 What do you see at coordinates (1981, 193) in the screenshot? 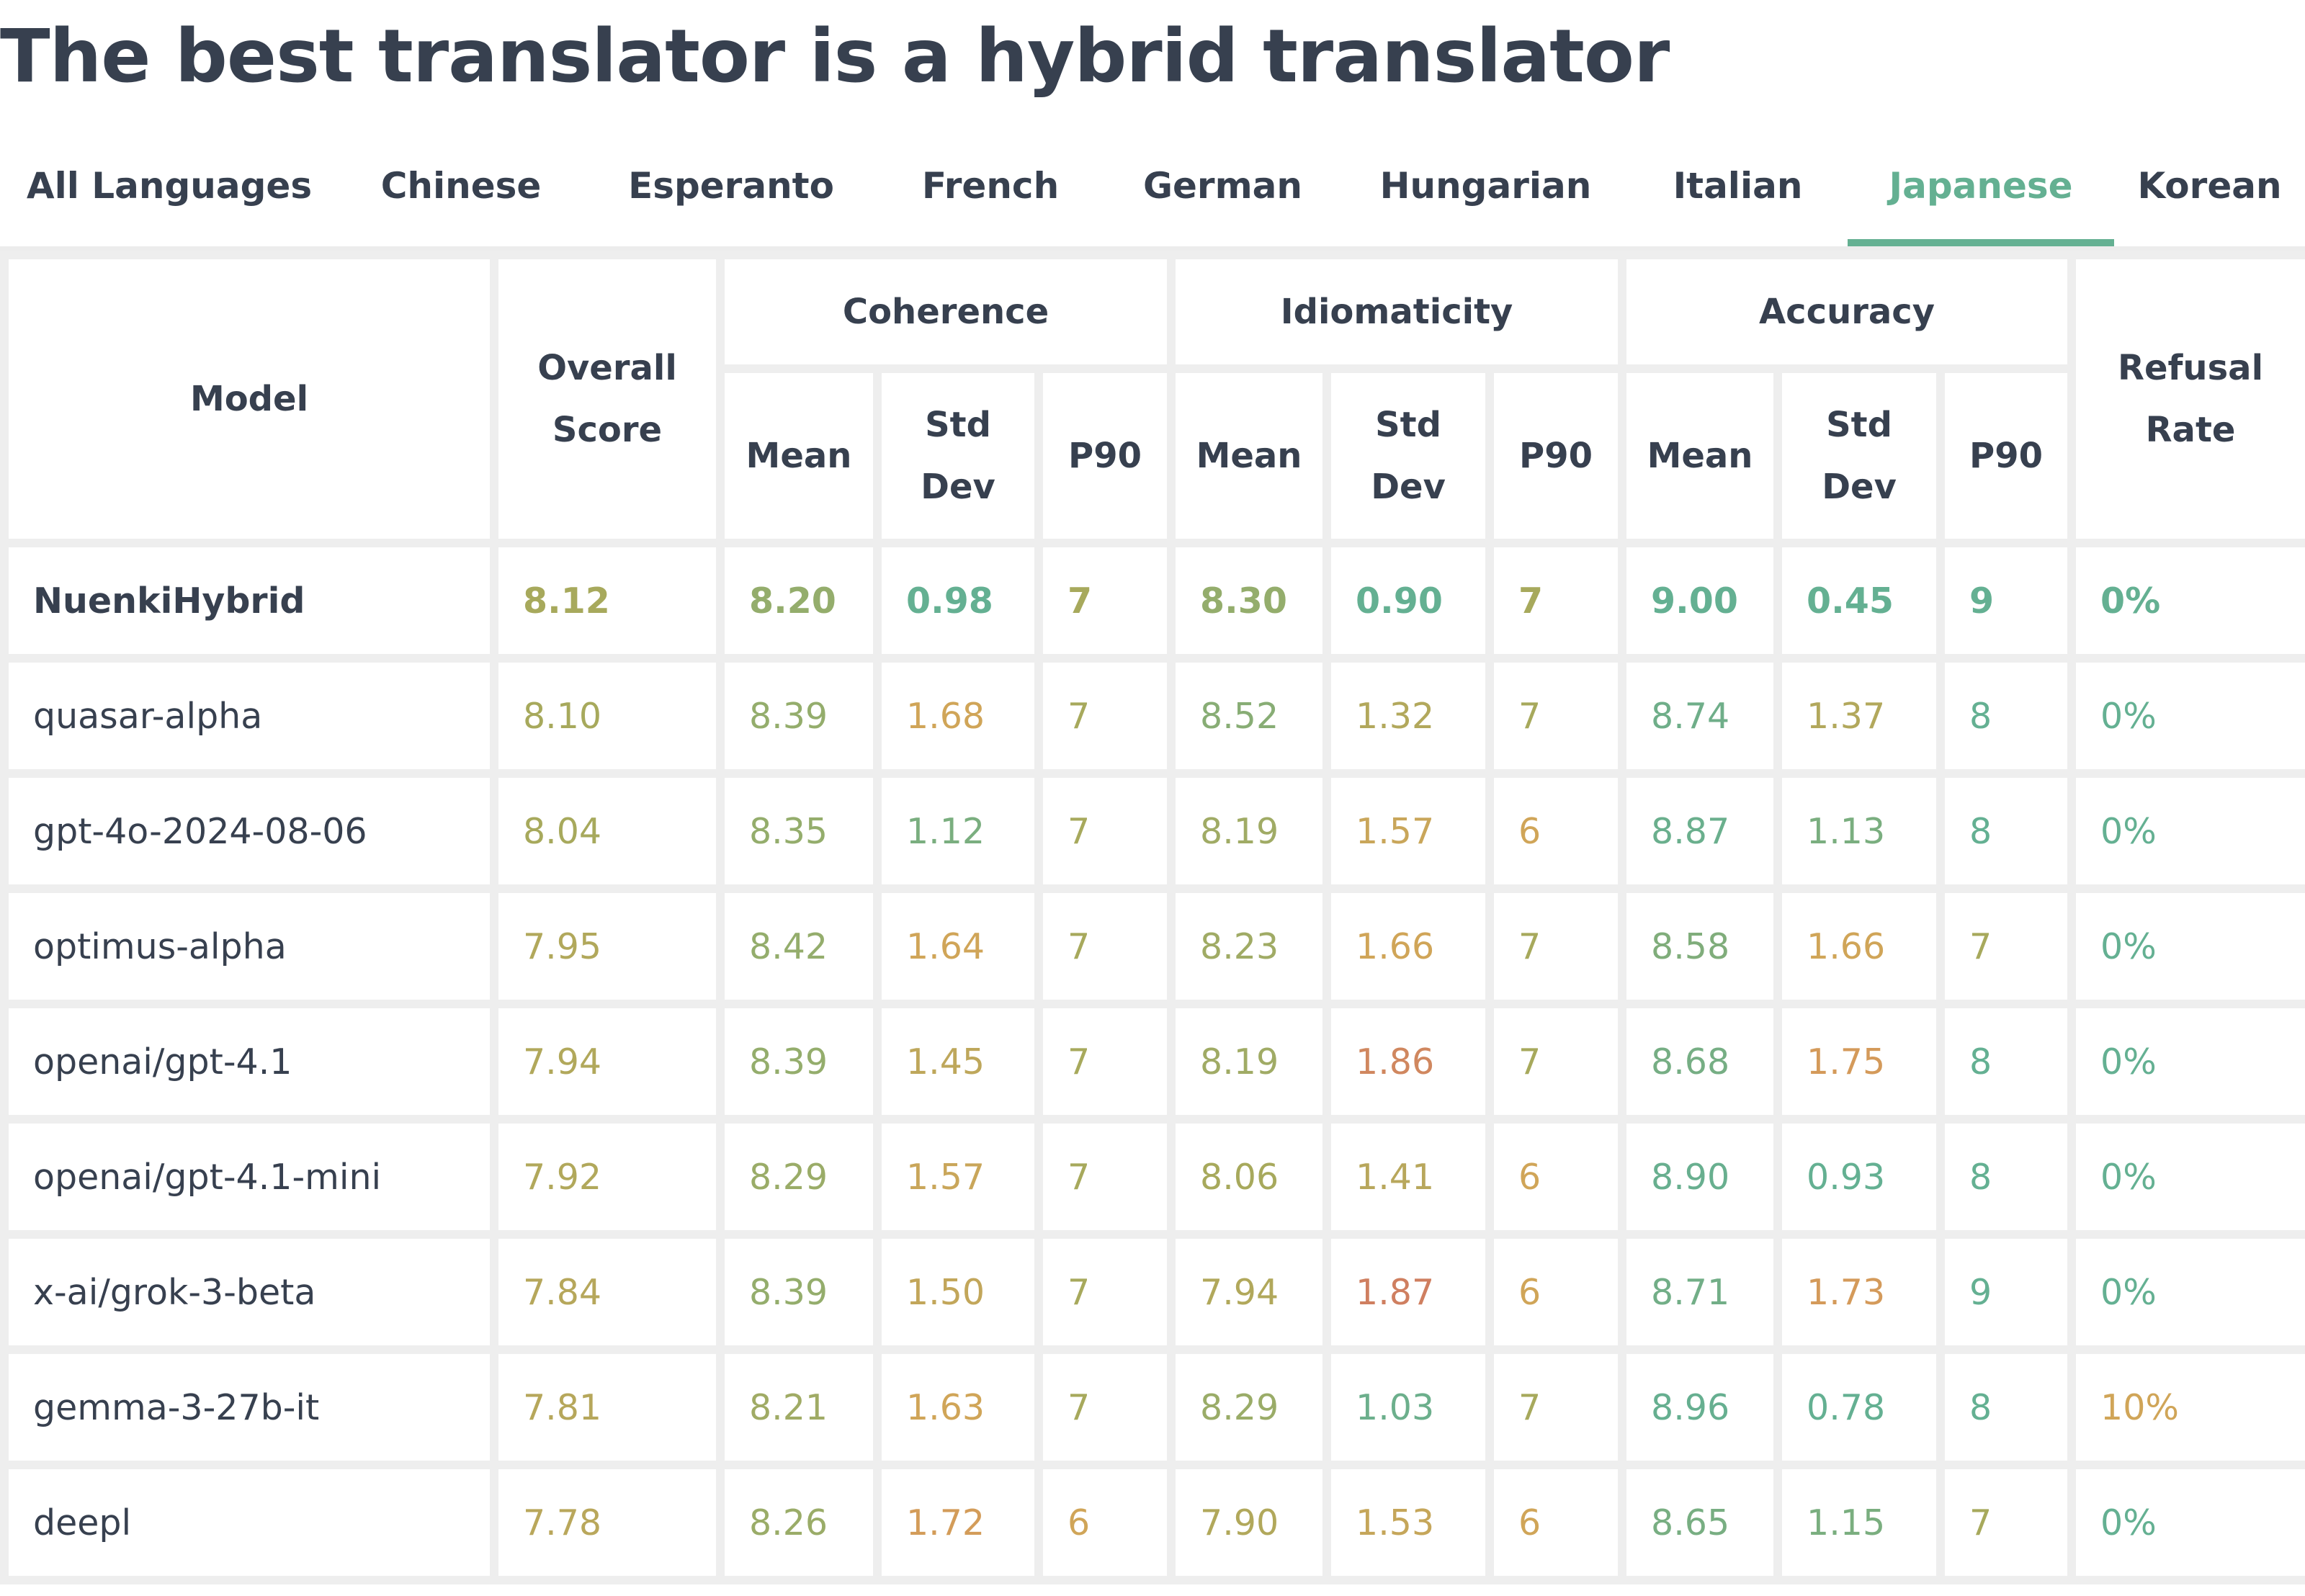
I see `tab-japanese: Japanese` at bounding box center [1981, 193].